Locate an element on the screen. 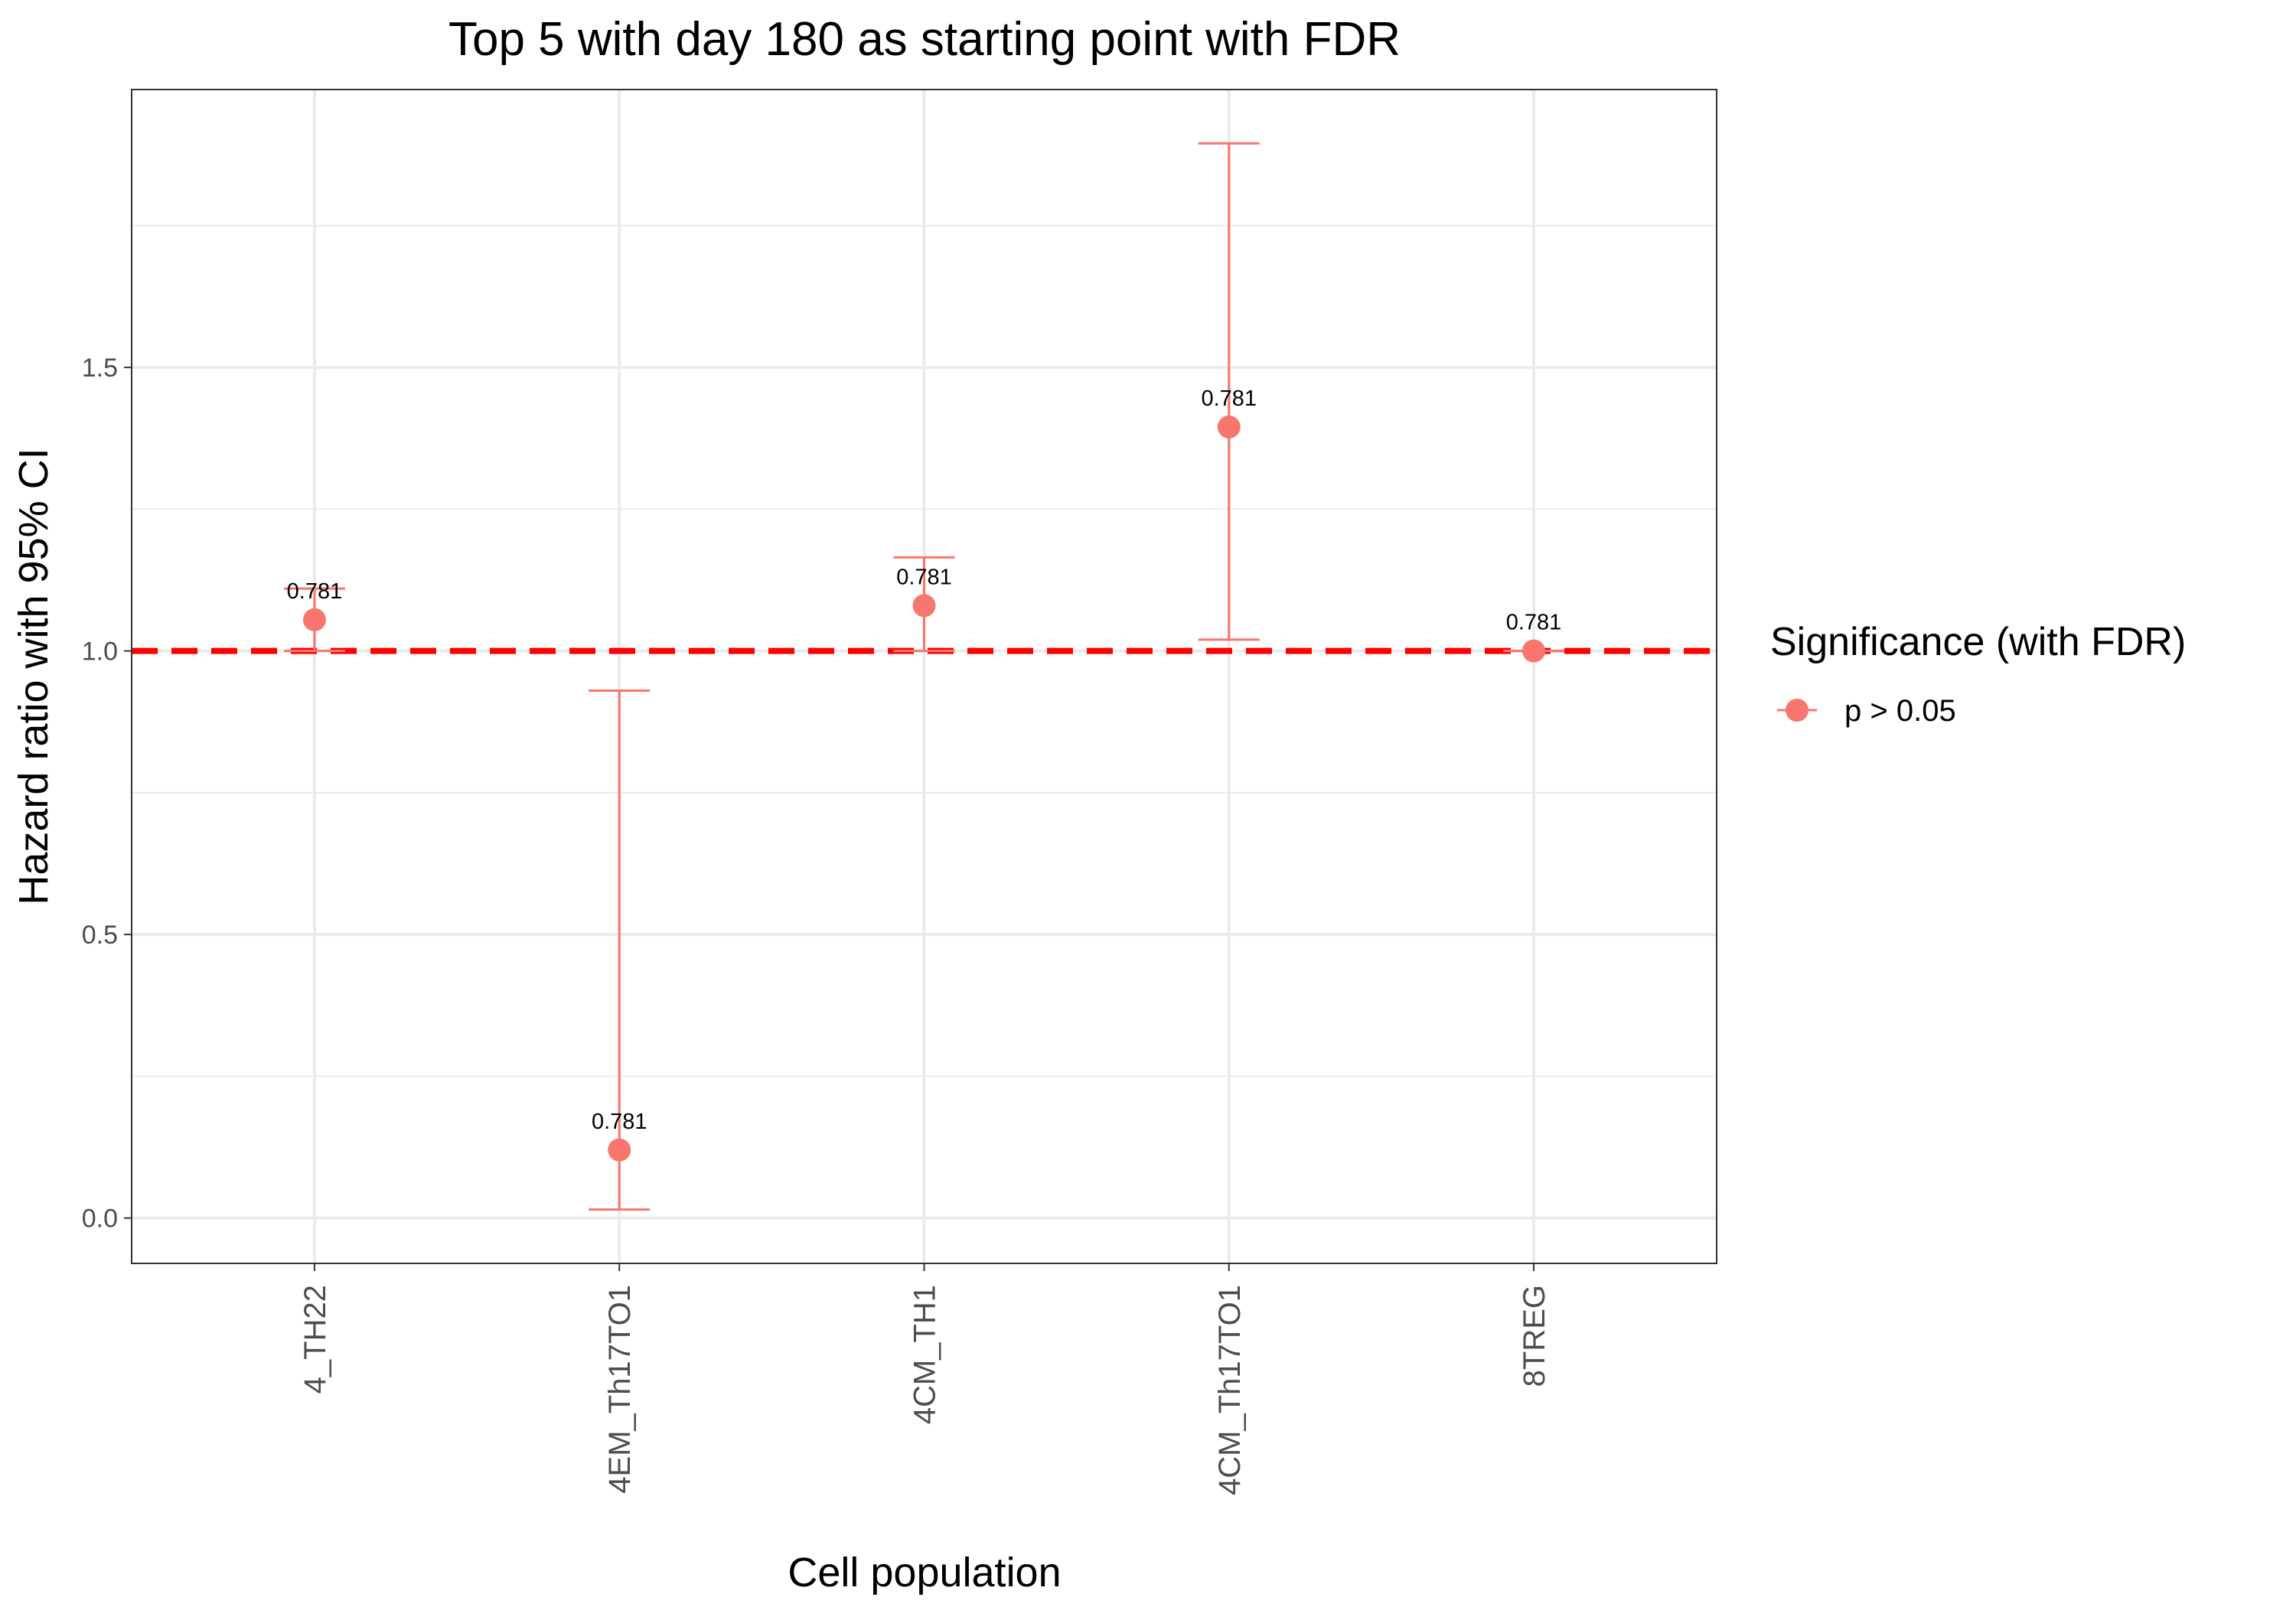 Image resolution: width=2296 pixels, height=1607 pixels. y-axis: 0.0 0.5 1.0 1.5 is located at coordinates (107, 794).